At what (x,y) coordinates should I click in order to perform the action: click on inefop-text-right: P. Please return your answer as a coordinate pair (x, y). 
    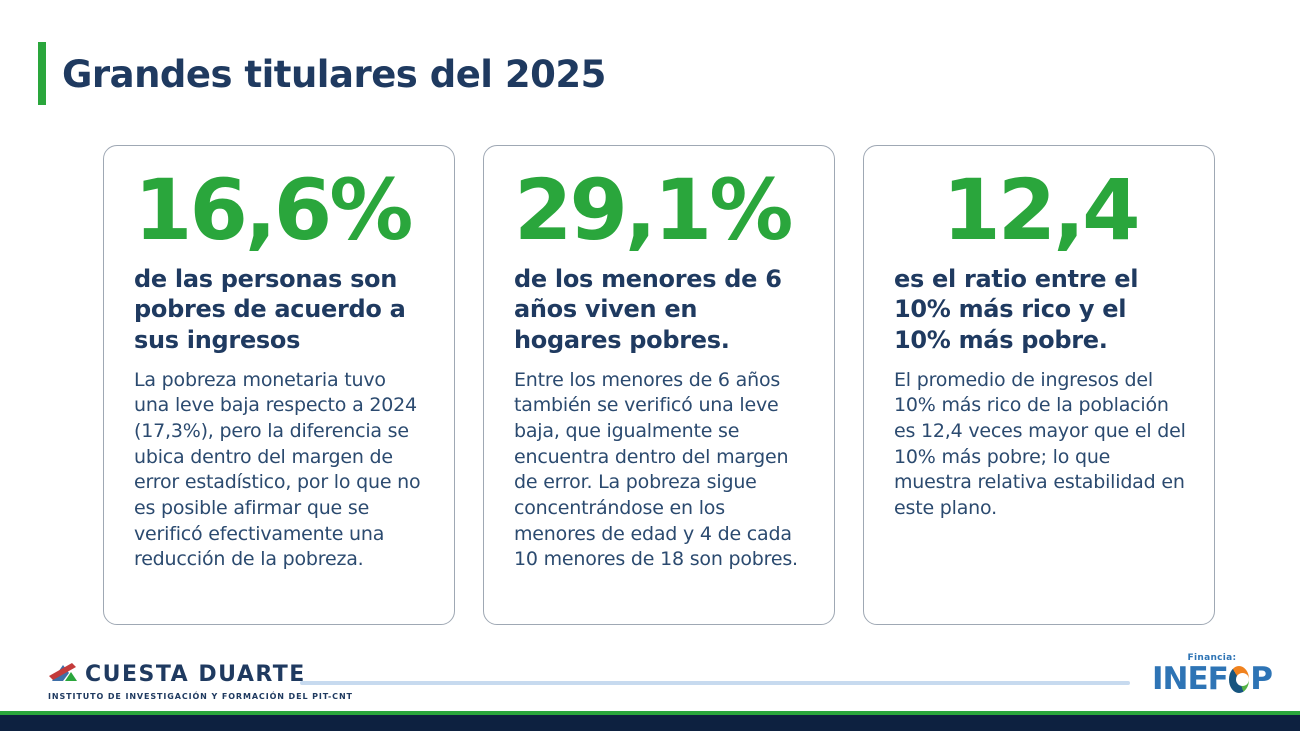
    Looking at the image, I should click on (1261, 679).